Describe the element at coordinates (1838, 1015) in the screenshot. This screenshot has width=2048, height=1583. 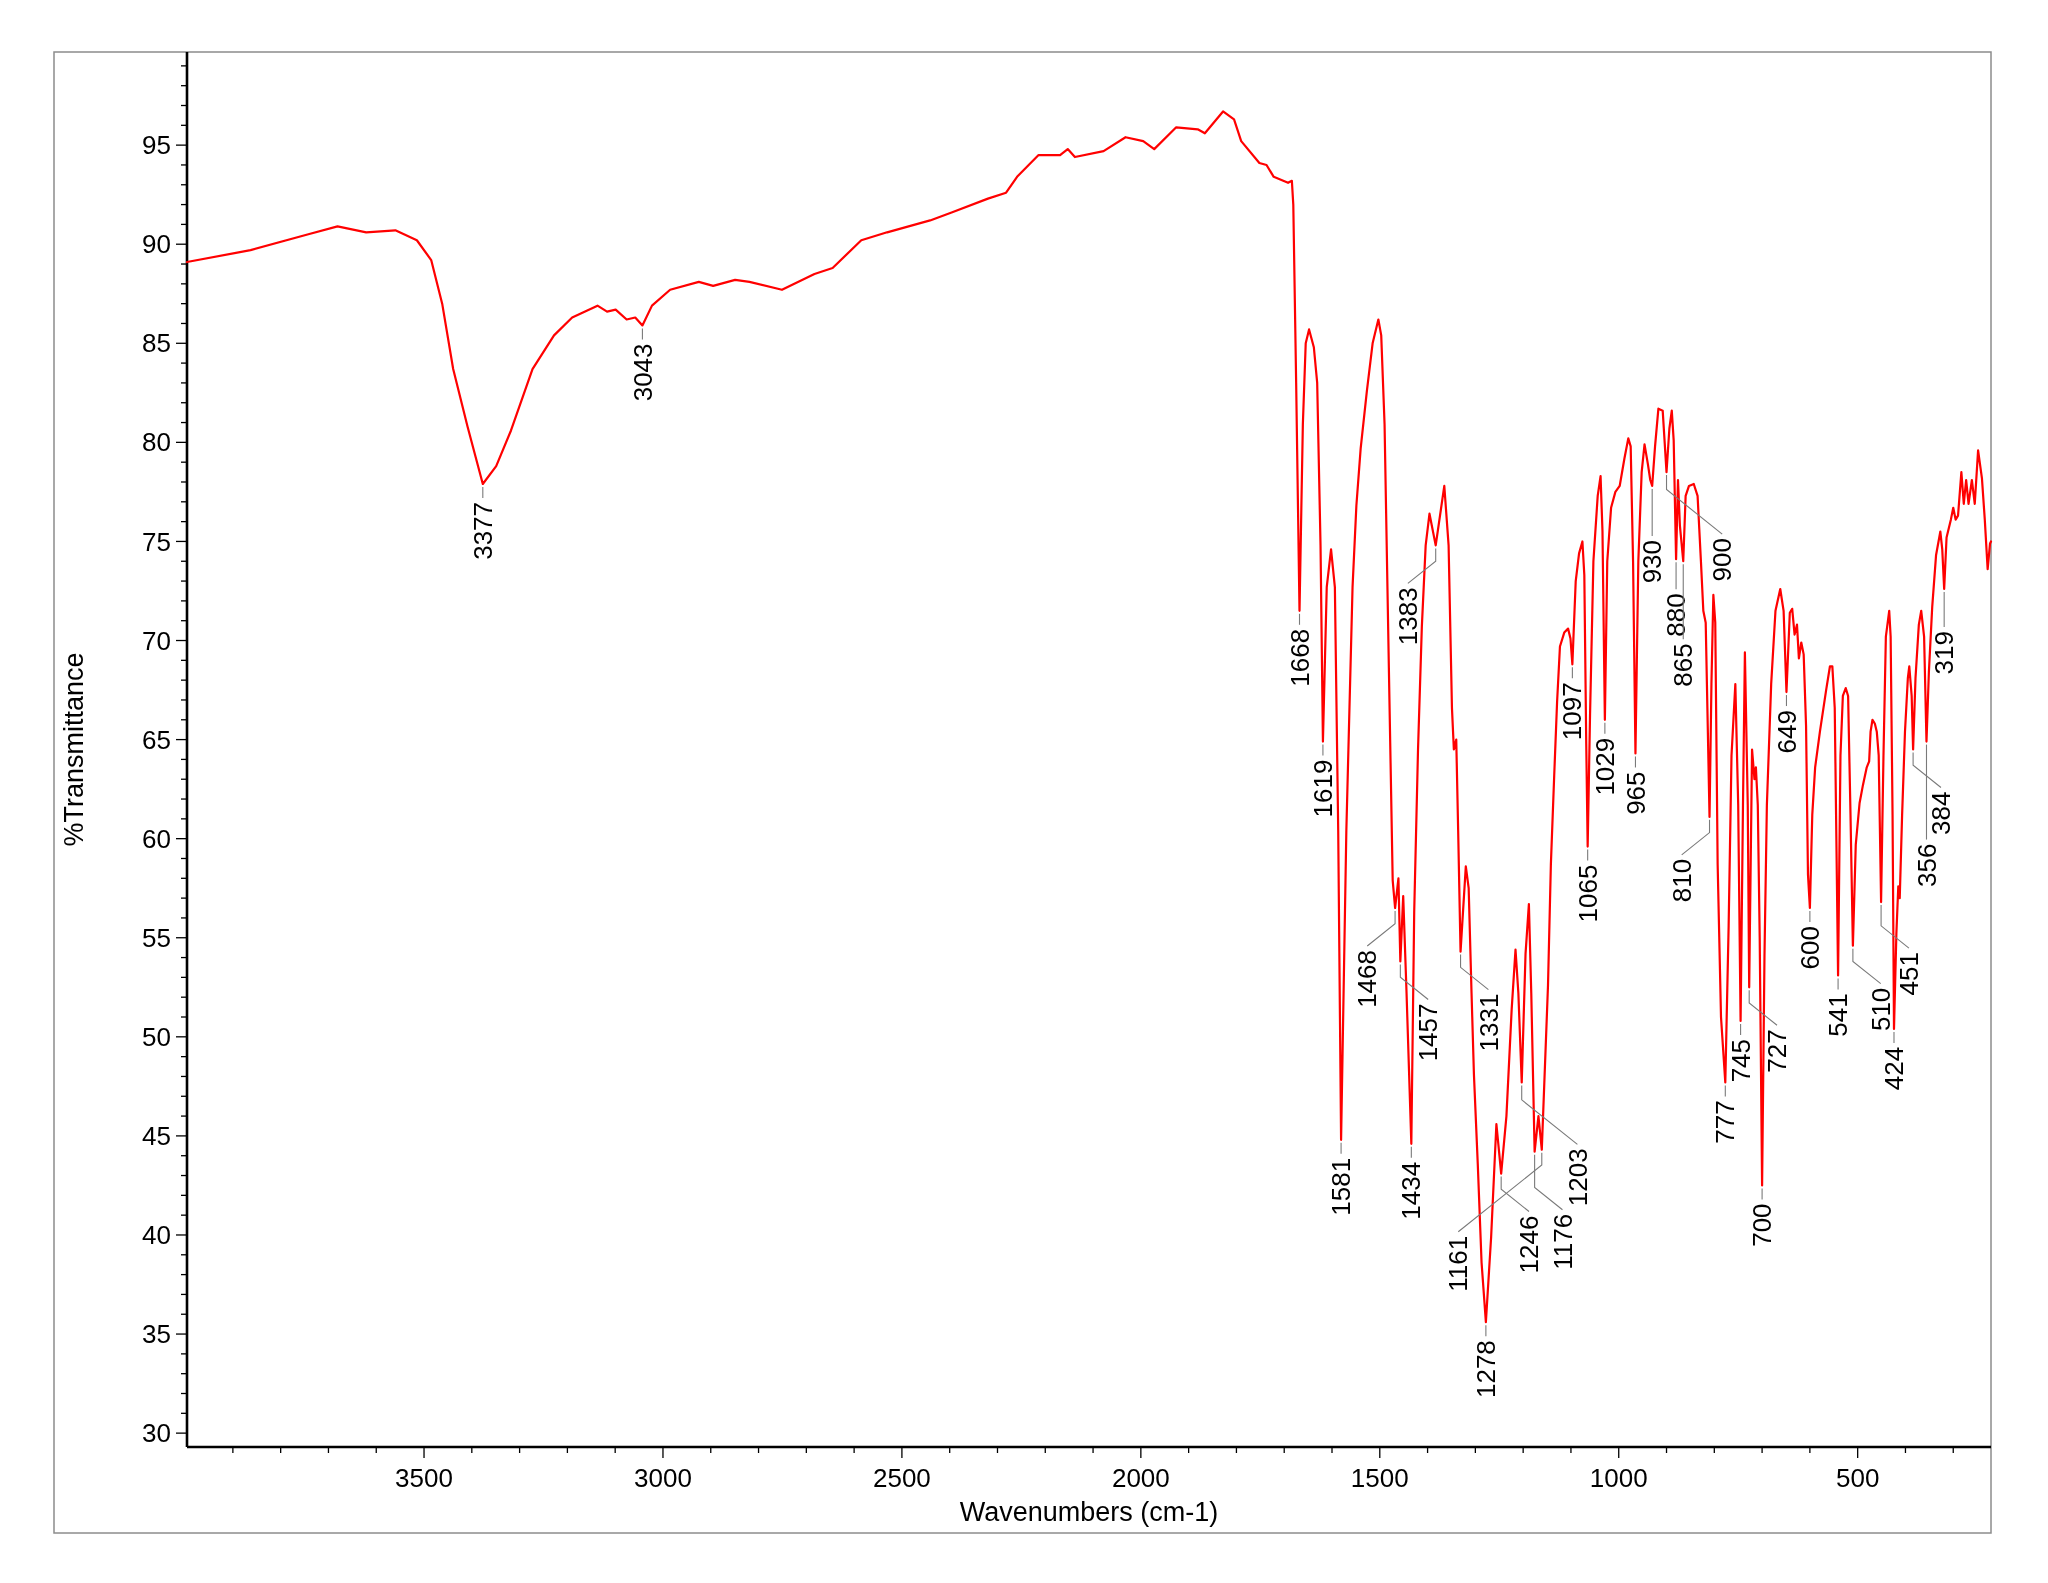
I see `annotation: 541` at that location.